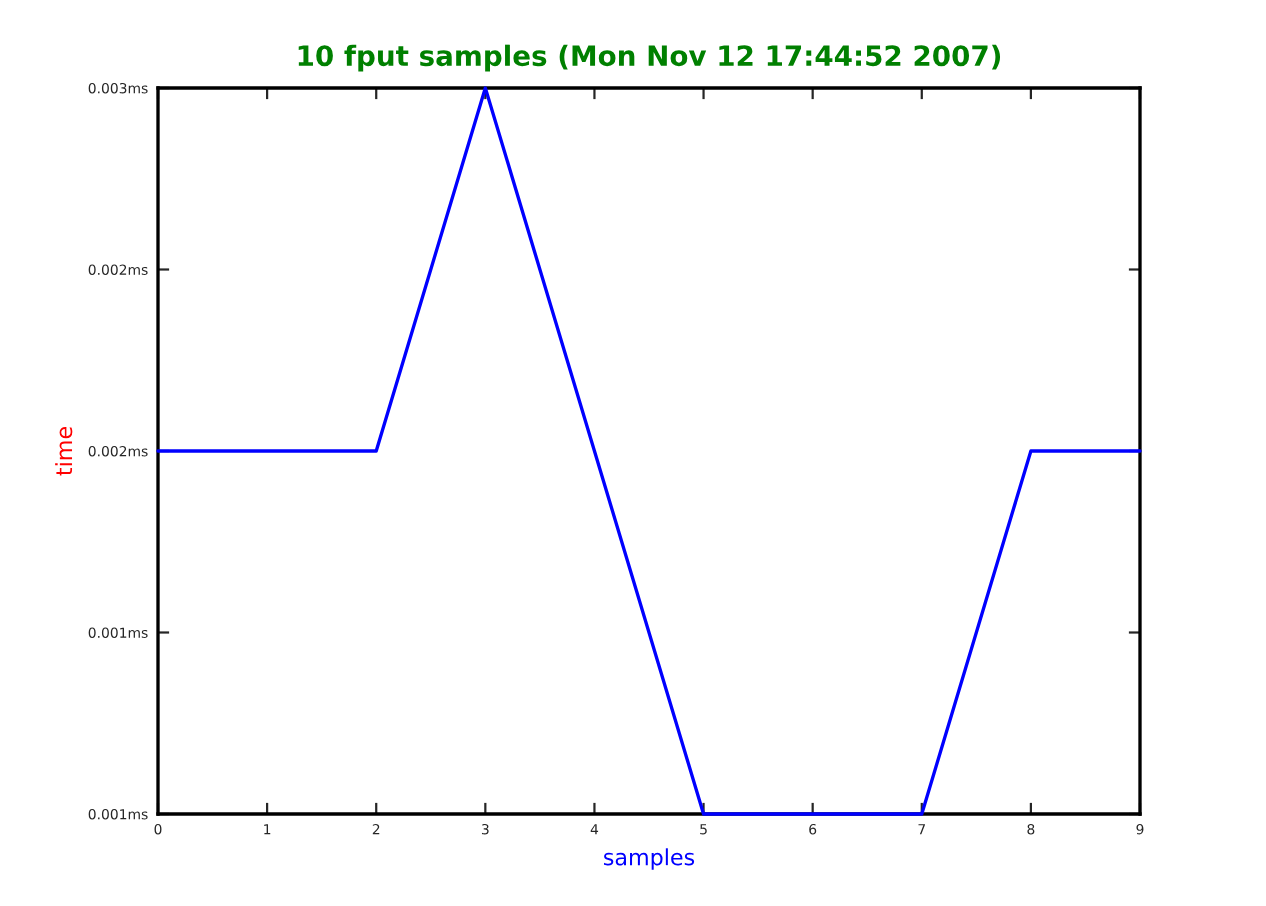 The height and width of the screenshot is (906, 1266). What do you see at coordinates (649, 58) in the screenshot?
I see `chart-title: 10 fput samples (Mon Nov 12 17:44:52 2007)` at bounding box center [649, 58].